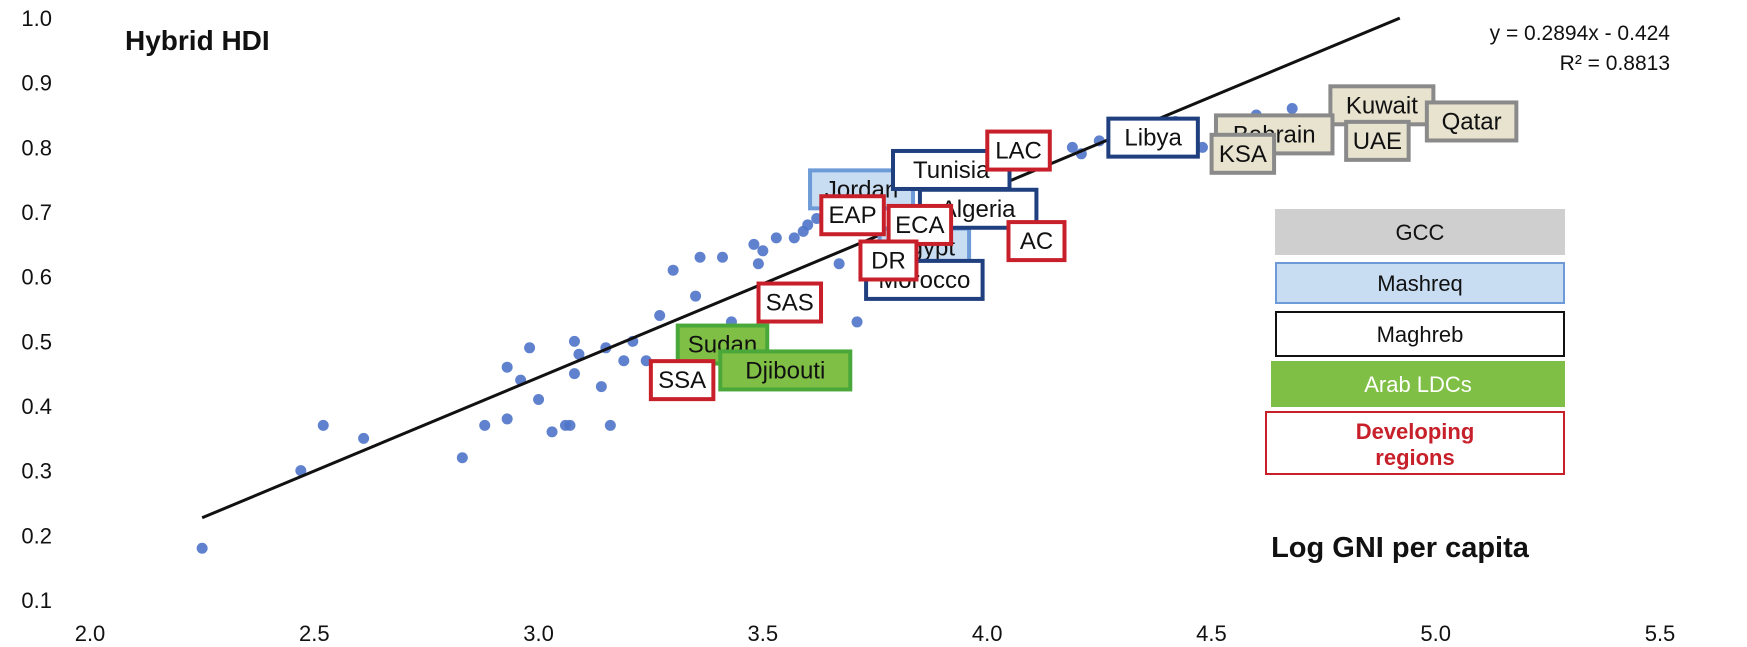 Image resolution: width=1747 pixels, height=647 pixels. I want to click on legend-item-developing: Developing regions, so click(1415, 443).